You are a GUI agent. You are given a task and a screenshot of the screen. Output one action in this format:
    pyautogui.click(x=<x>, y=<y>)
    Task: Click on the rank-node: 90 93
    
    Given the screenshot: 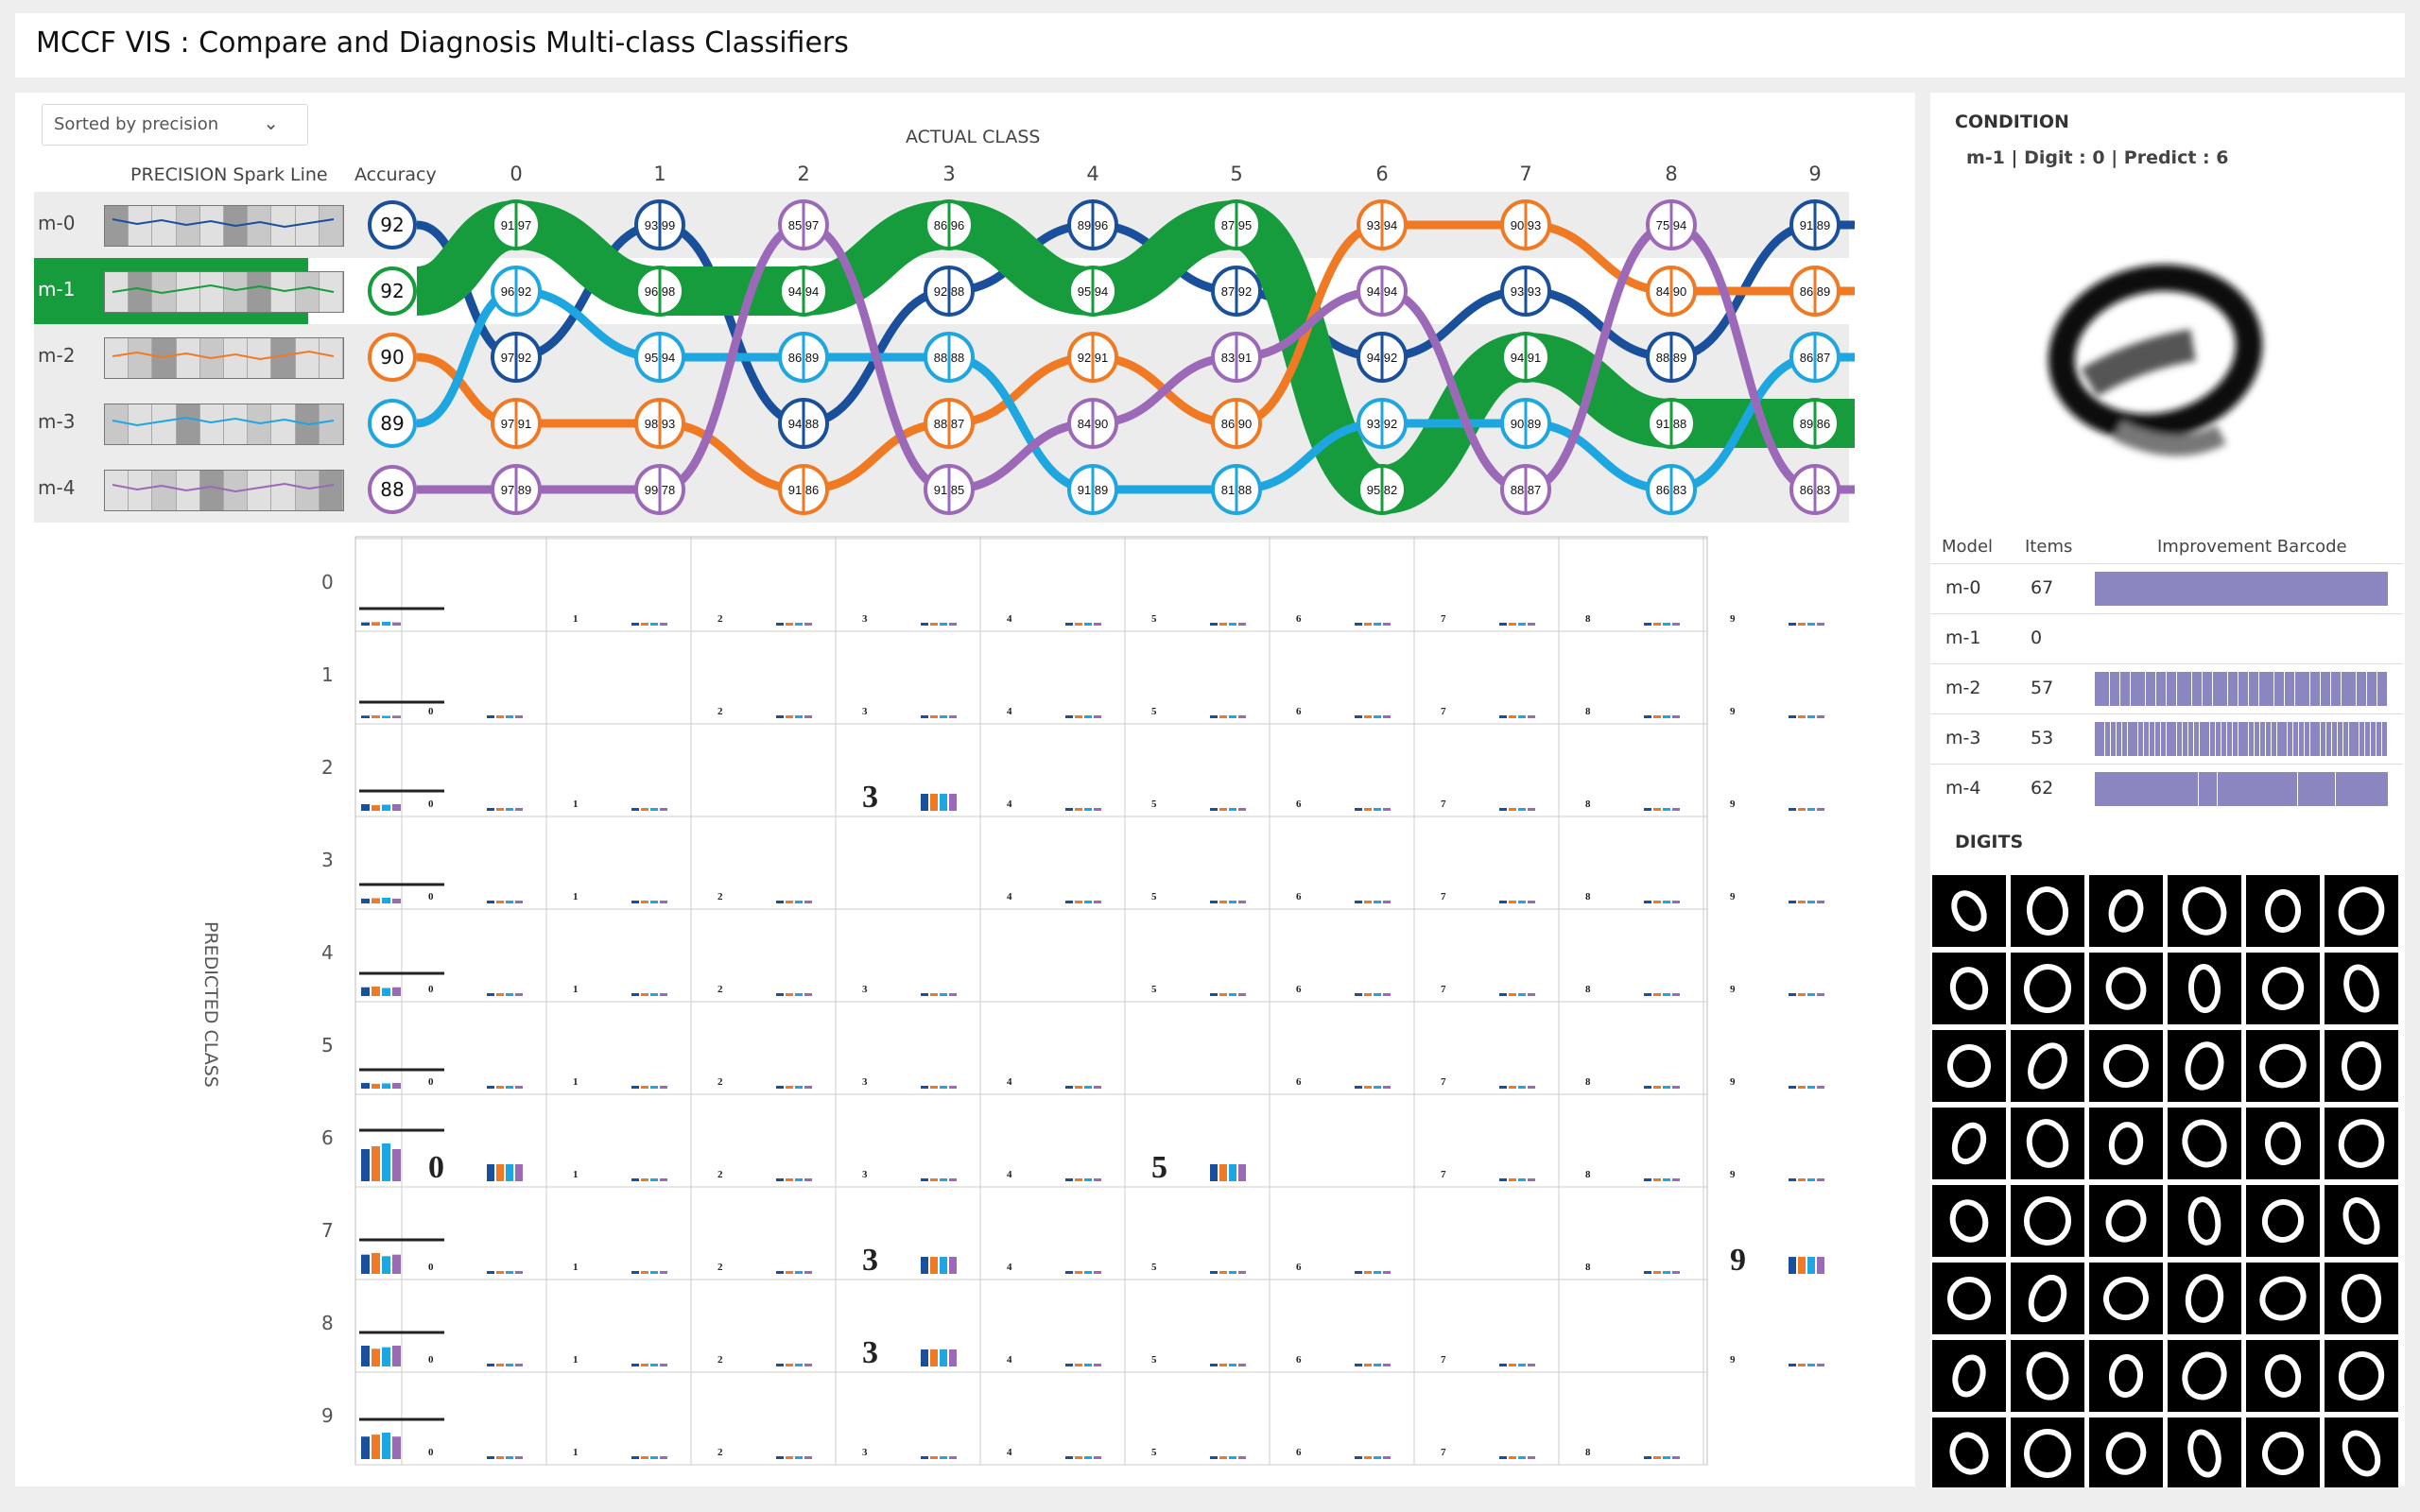 What is the action you would take?
    pyautogui.click(x=1525, y=224)
    